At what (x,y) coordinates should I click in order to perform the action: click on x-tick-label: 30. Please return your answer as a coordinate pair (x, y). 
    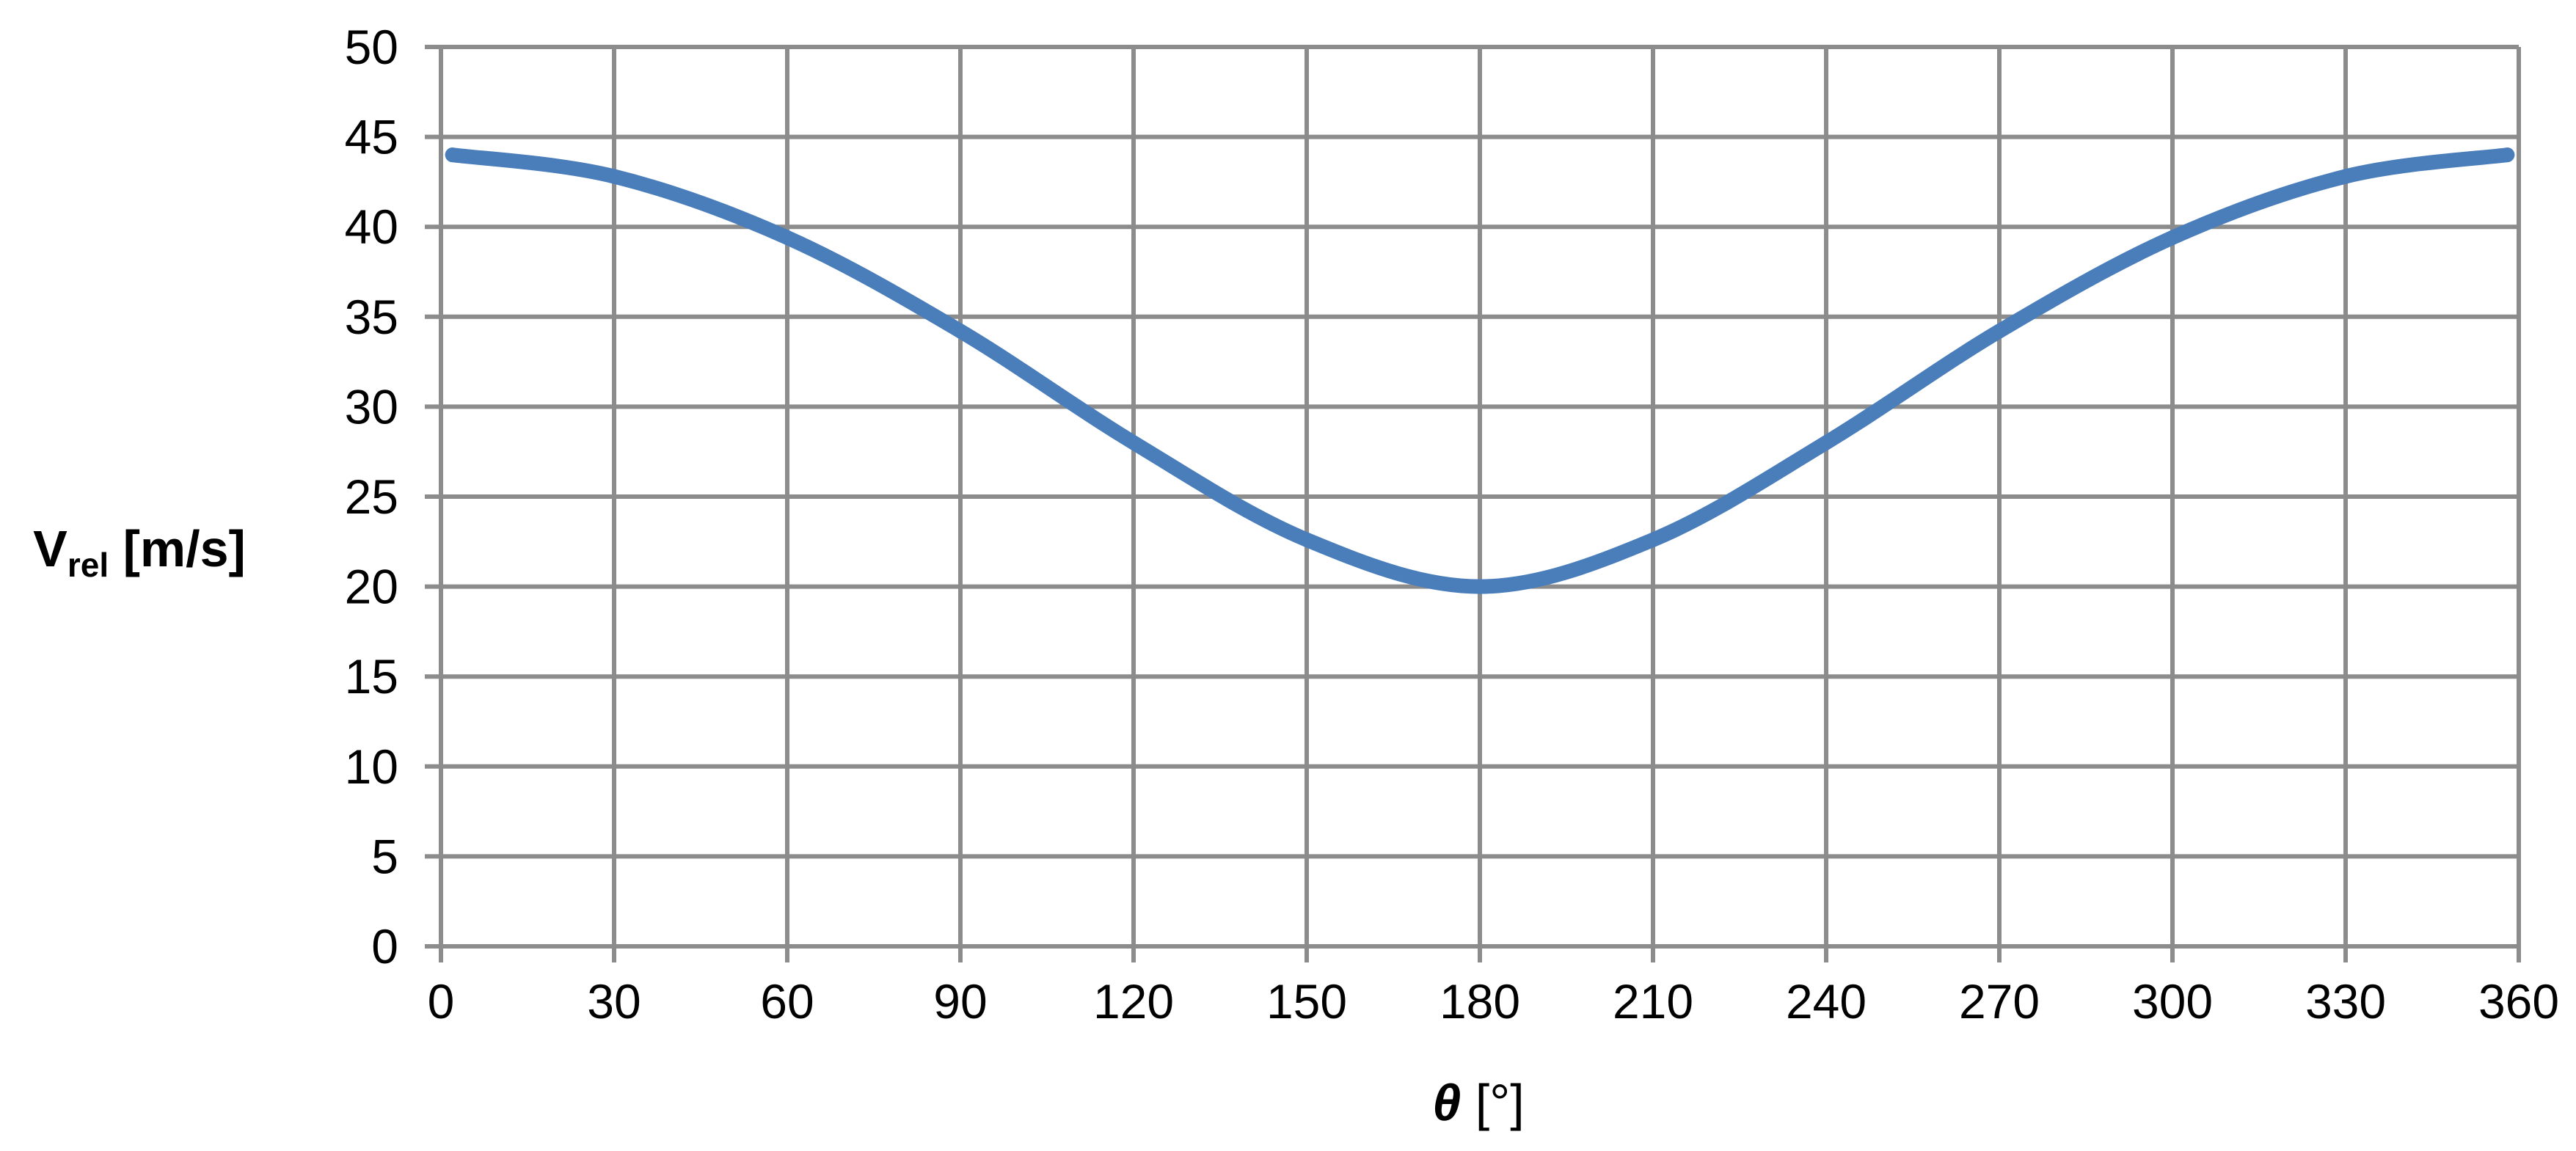
    Looking at the image, I should click on (614, 1001).